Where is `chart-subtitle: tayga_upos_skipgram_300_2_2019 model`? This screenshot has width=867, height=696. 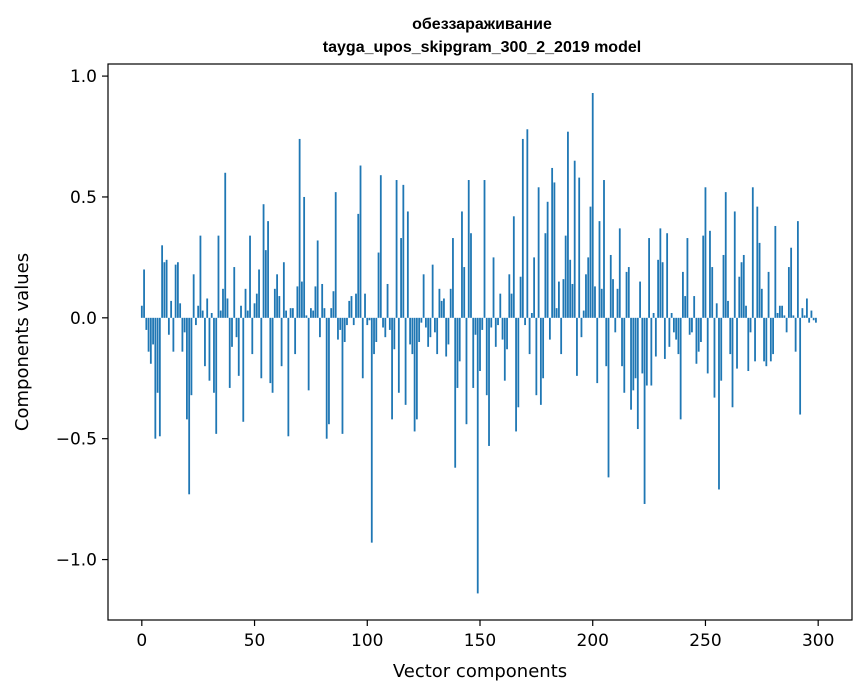 chart-subtitle: tayga_upos_skipgram_300_2_2019 model is located at coordinates (482, 47).